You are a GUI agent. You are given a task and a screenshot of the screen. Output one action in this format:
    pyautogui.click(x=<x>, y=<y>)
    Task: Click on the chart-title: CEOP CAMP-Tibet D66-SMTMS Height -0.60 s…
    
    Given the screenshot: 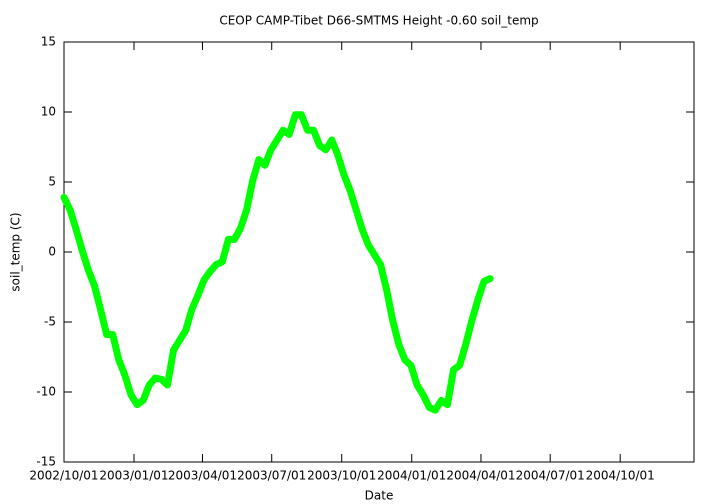 What is the action you would take?
    pyautogui.click(x=378, y=21)
    